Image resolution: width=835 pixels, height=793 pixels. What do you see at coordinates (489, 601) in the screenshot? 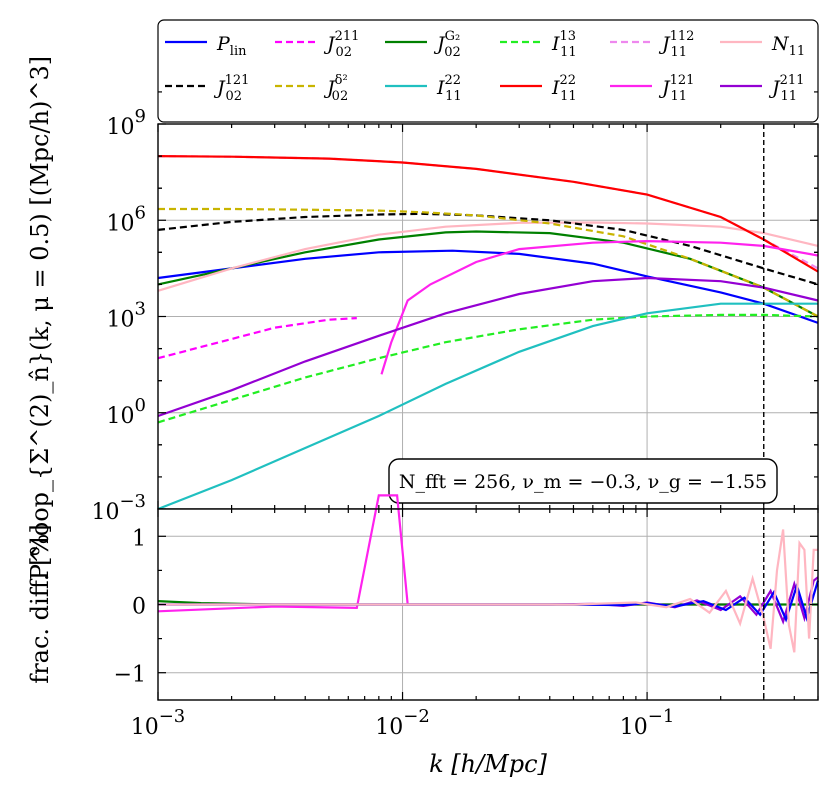
I see `diff-p-lin-diff` at bounding box center [489, 601].